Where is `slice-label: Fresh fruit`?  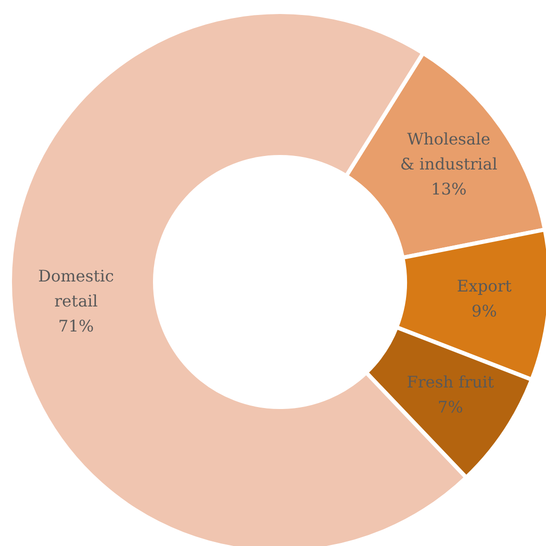 slice-label: Fresh fruit is located at coordinates (450, 382).